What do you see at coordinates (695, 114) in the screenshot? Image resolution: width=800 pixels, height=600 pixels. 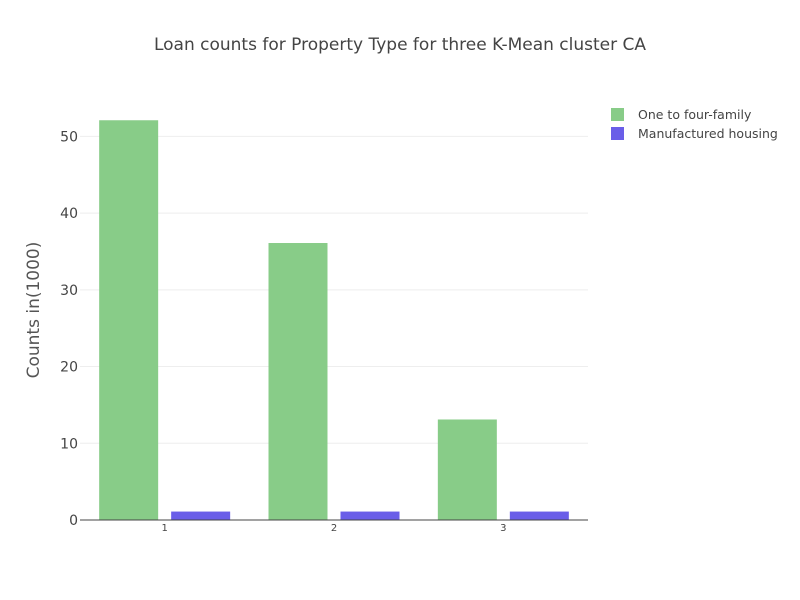 I see `legend-label: One to four-family` at bounding box center [695, 114].